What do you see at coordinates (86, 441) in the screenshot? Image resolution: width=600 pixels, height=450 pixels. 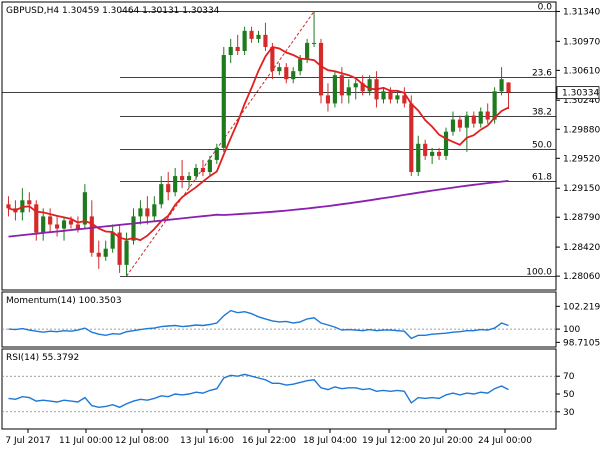 I see `x-tick-label: 11 Jul 00:00` at bounding box center [86, 441].